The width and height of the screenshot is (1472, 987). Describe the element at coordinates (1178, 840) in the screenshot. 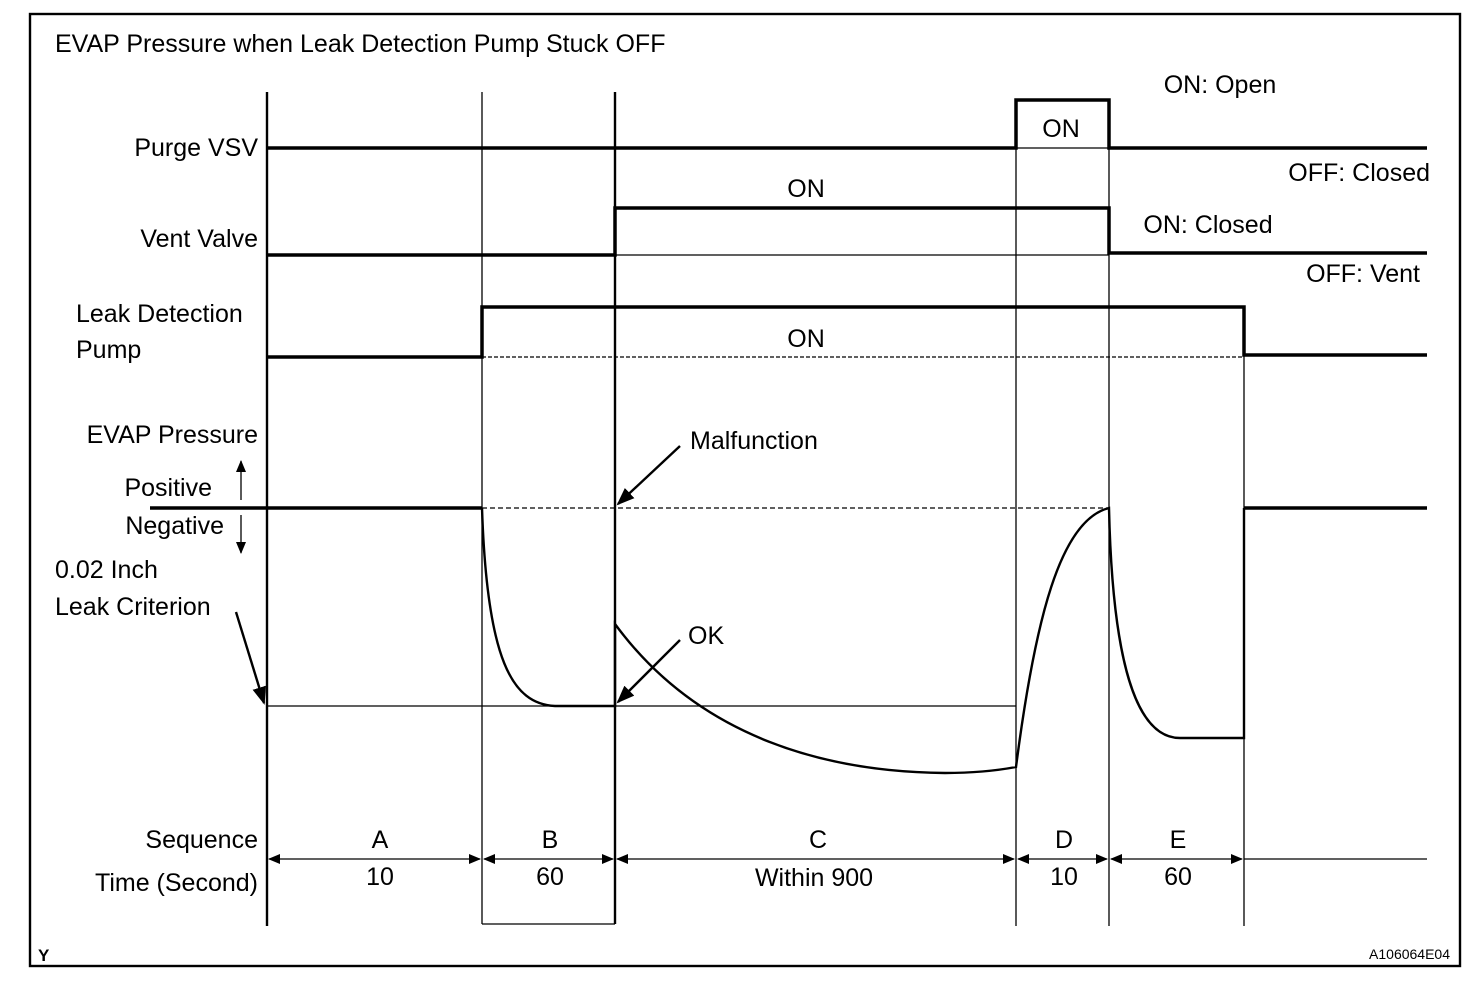

I see `step-e-name: E` at that location.